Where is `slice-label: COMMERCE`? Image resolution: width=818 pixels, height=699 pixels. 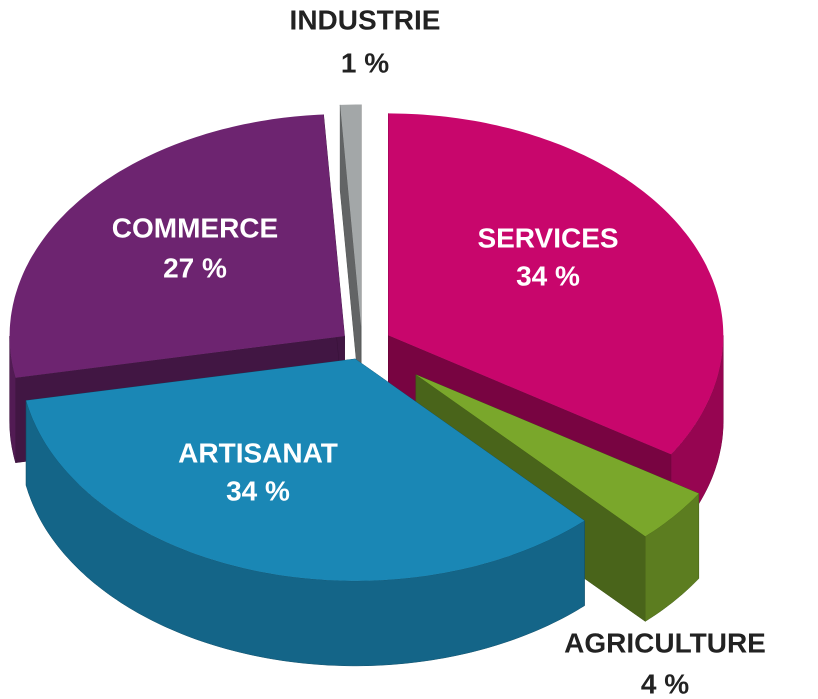
slice-label: COMMERCE is located at coordinates (195, 227).